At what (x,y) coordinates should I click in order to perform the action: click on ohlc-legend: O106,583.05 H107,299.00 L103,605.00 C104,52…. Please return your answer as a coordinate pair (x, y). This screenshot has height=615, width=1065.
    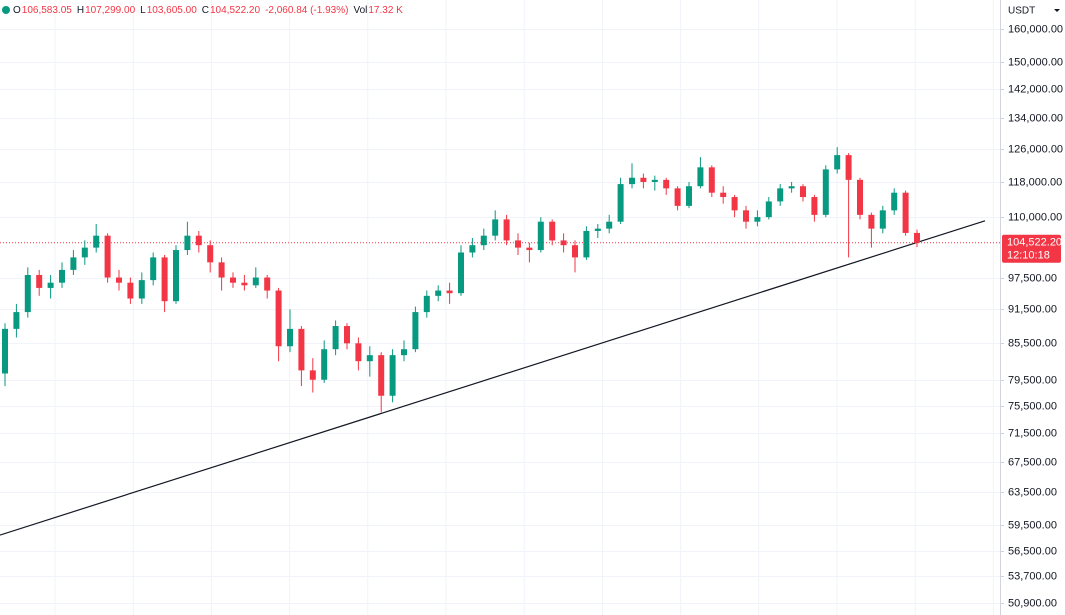
    Looking at the image, I should click on (208, 10).